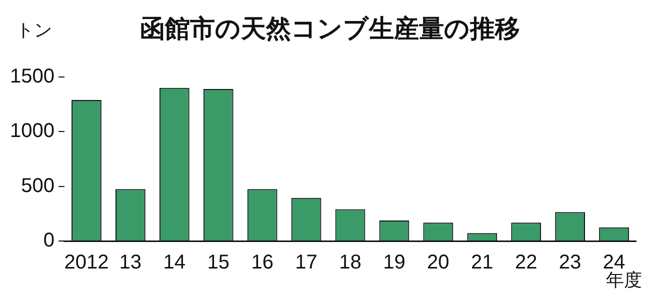 Image resolution: width=650 pixels, height=293 pixels. Describe the element at coordinates (37, 185) in the screenshot. I see `y-tick-label: 500` at that location.